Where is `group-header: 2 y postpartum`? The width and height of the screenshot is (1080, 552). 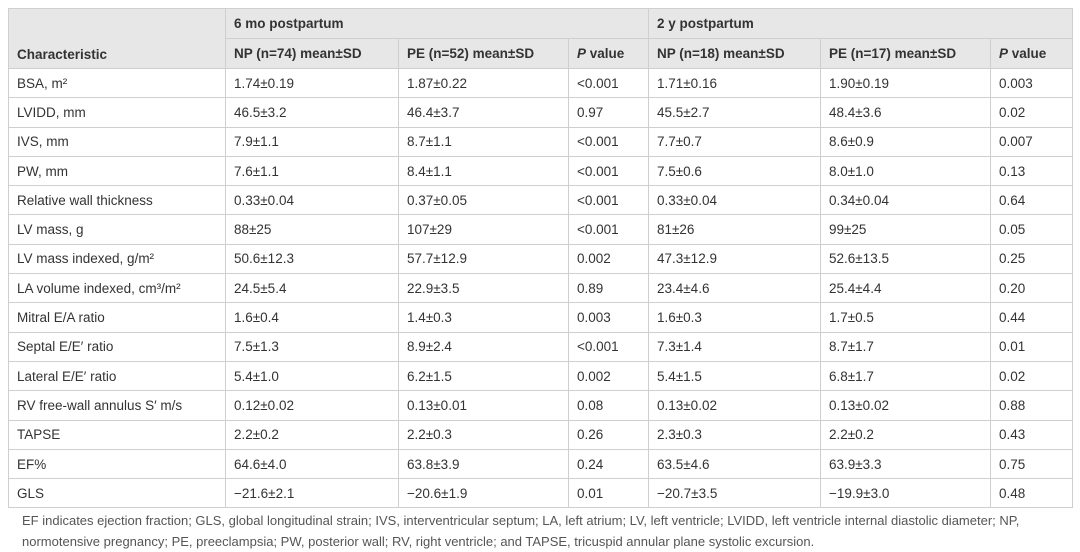
group-header: 2 y postpartum is located at coordinates (860, 23).